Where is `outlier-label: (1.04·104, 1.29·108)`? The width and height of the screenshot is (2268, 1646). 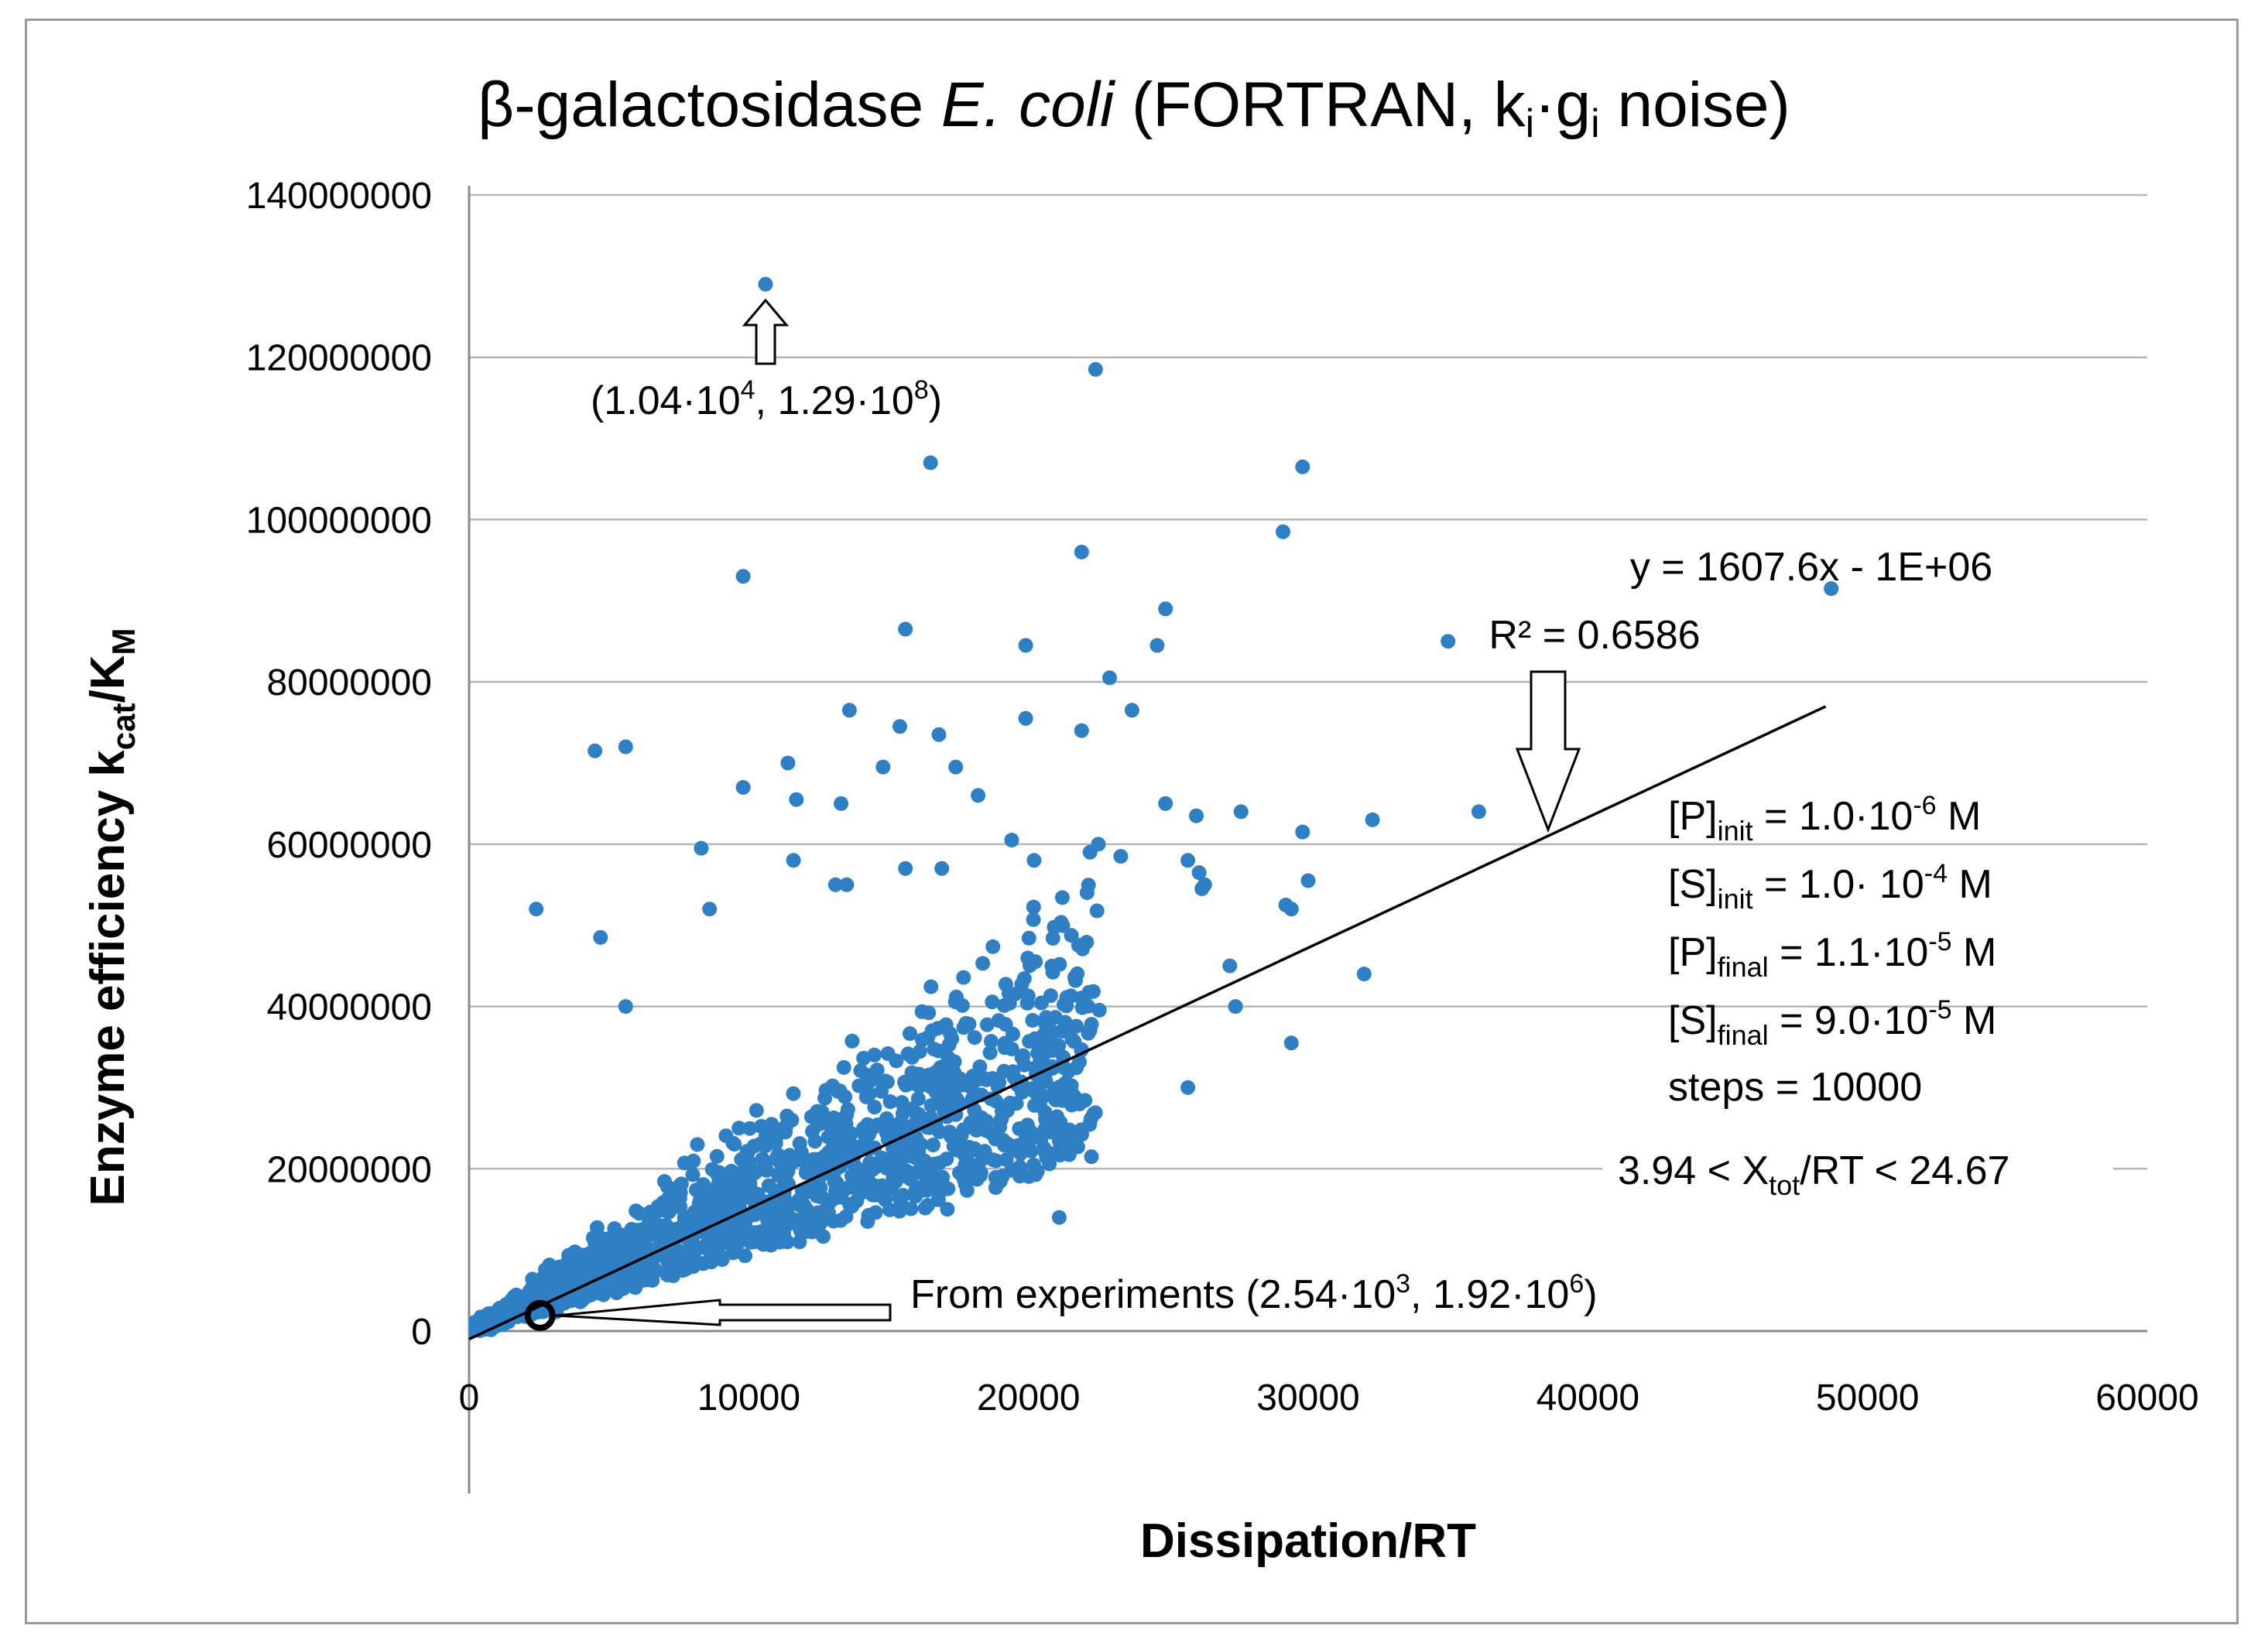
outlier-label: (1.04·104, 1.29·108) is located at coordinates (766, 399).